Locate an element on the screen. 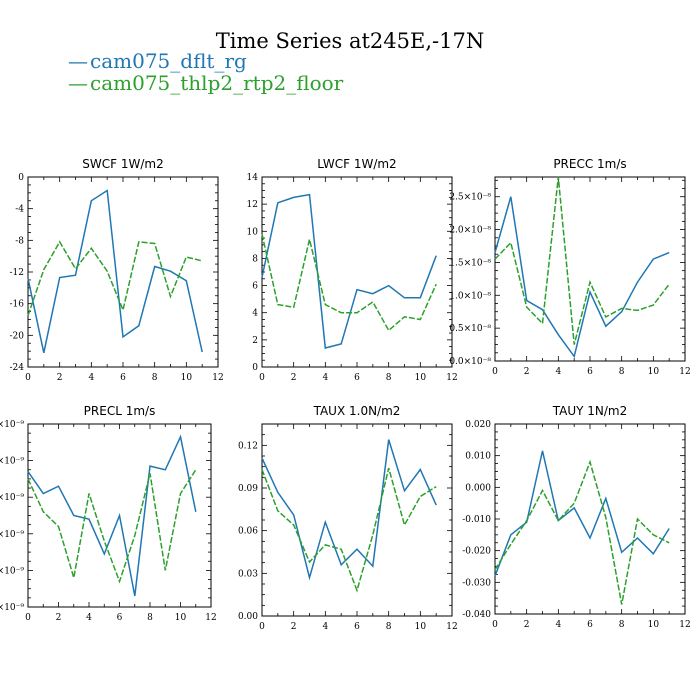  y-tick-label: -20 is located at coordinates (17, 336).